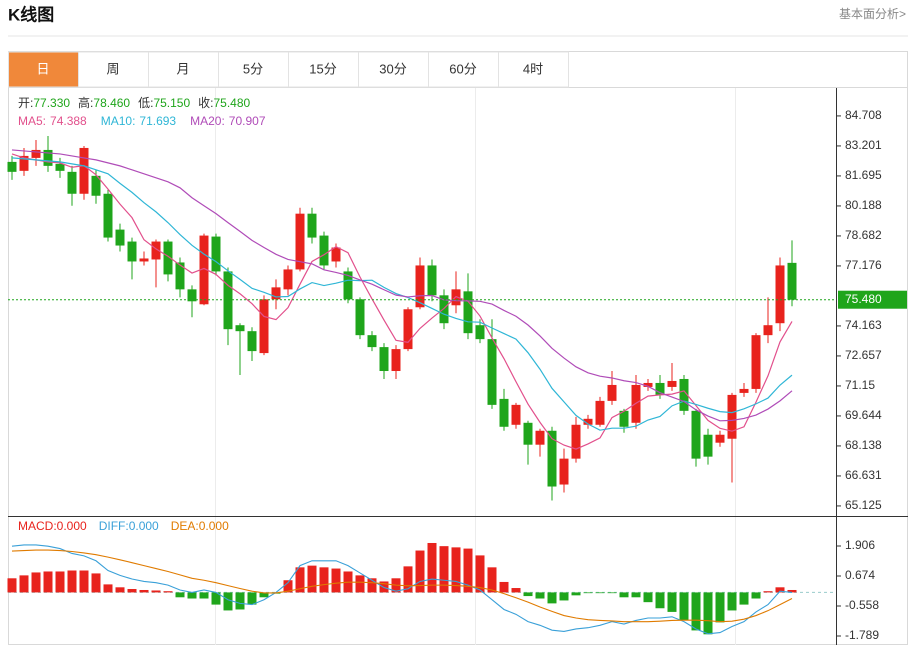 The width and height of the screenshot is (911, 647). I want to click on legend-text: MA20:, so click(207, 121).